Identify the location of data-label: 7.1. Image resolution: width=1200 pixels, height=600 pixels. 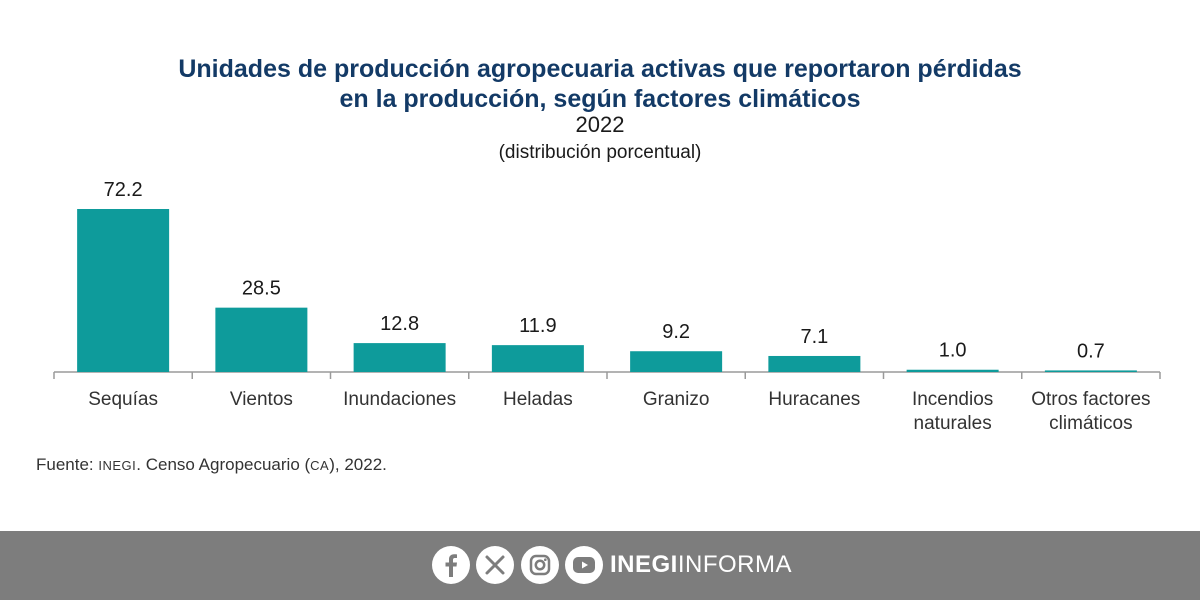
(814, 337).